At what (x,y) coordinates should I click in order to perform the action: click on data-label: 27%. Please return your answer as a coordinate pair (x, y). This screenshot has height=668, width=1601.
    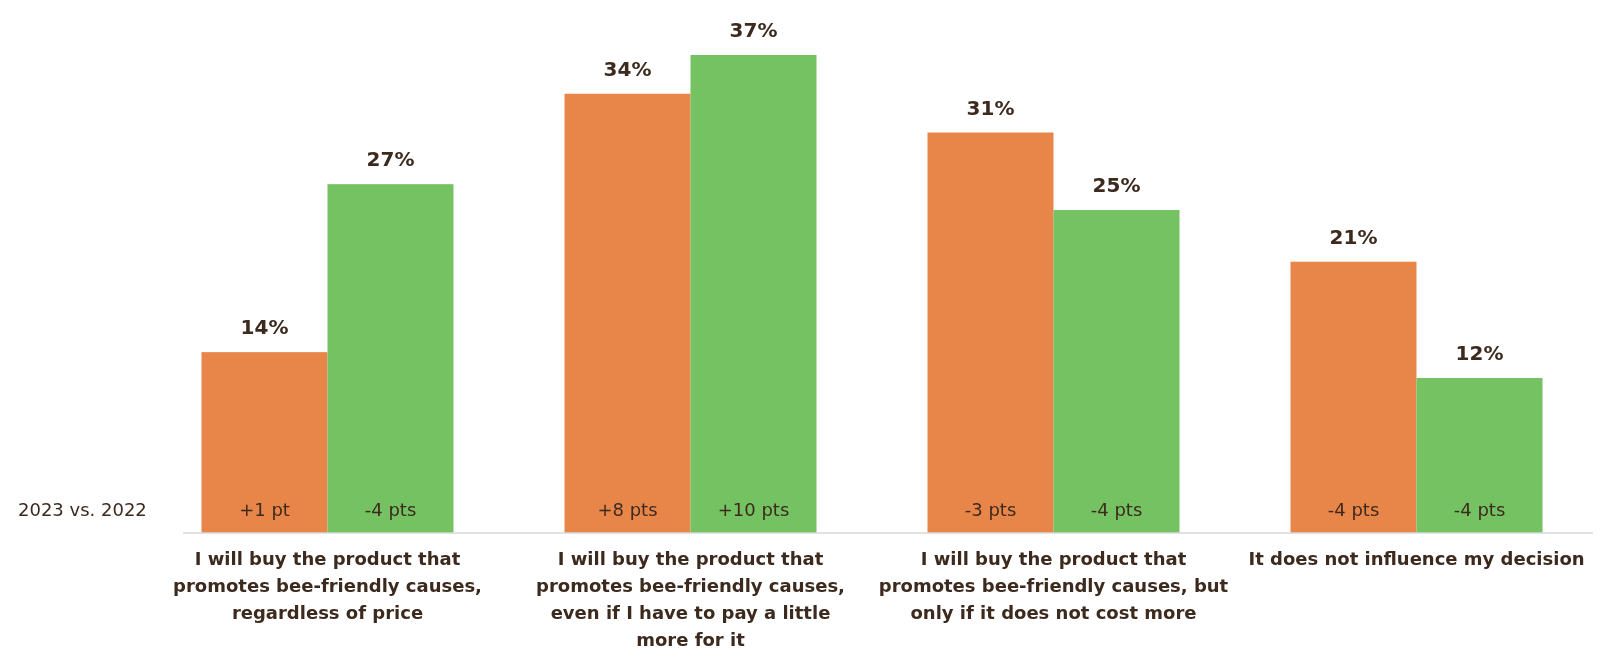
    Looking at the image, I should click on (390, 159).